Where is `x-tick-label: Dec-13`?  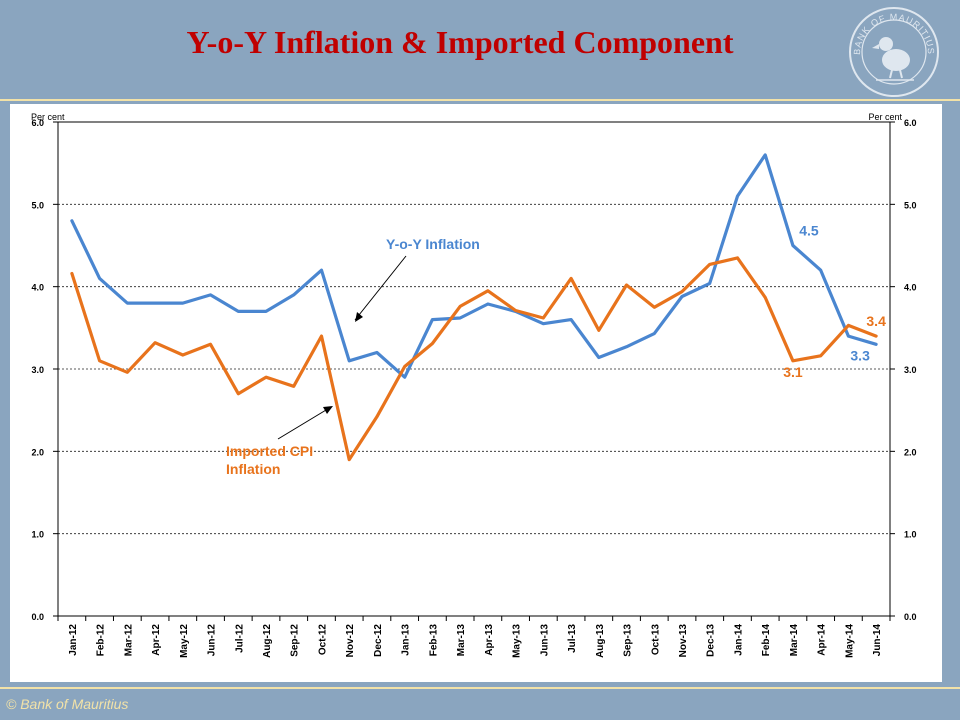 x-tick-label: Dec-13 is located at coordinates (711, 640).